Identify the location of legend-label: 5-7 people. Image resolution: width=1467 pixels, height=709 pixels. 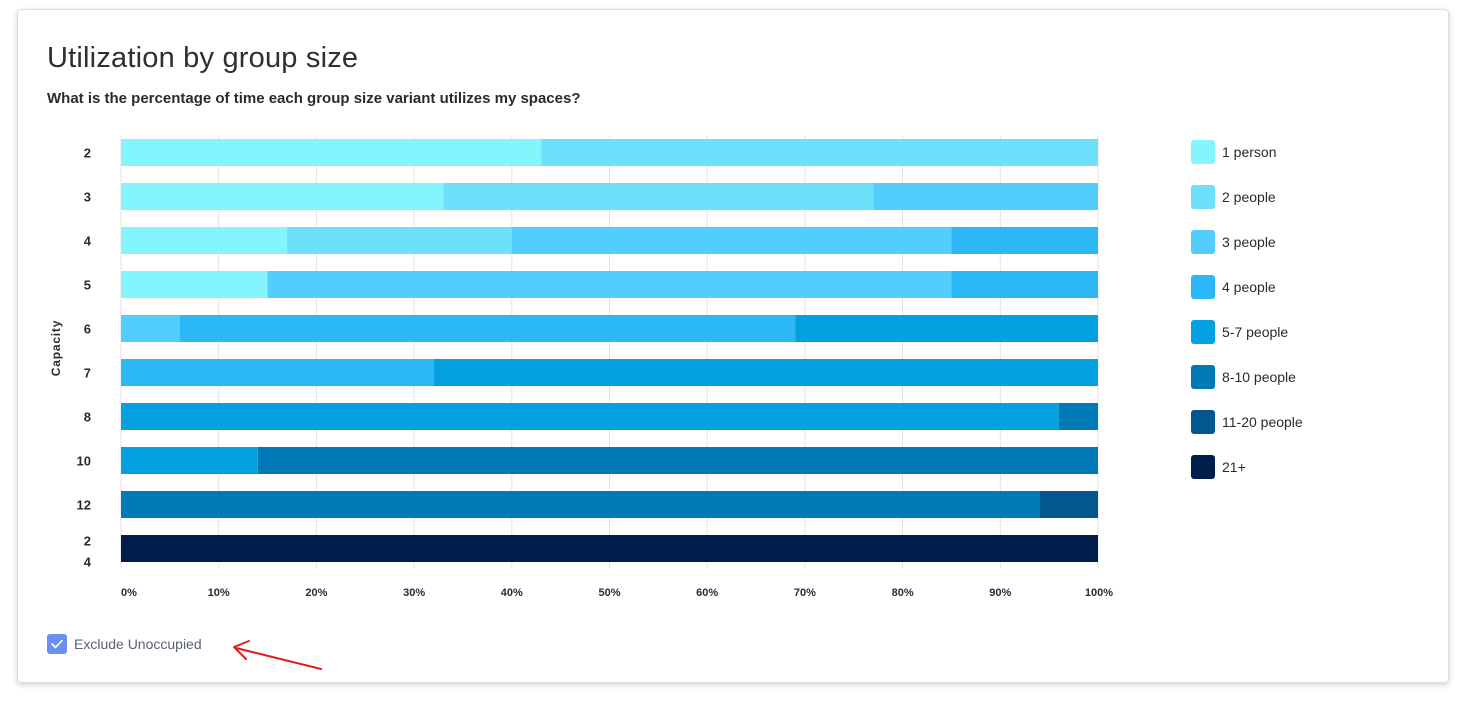
(1255, 332).